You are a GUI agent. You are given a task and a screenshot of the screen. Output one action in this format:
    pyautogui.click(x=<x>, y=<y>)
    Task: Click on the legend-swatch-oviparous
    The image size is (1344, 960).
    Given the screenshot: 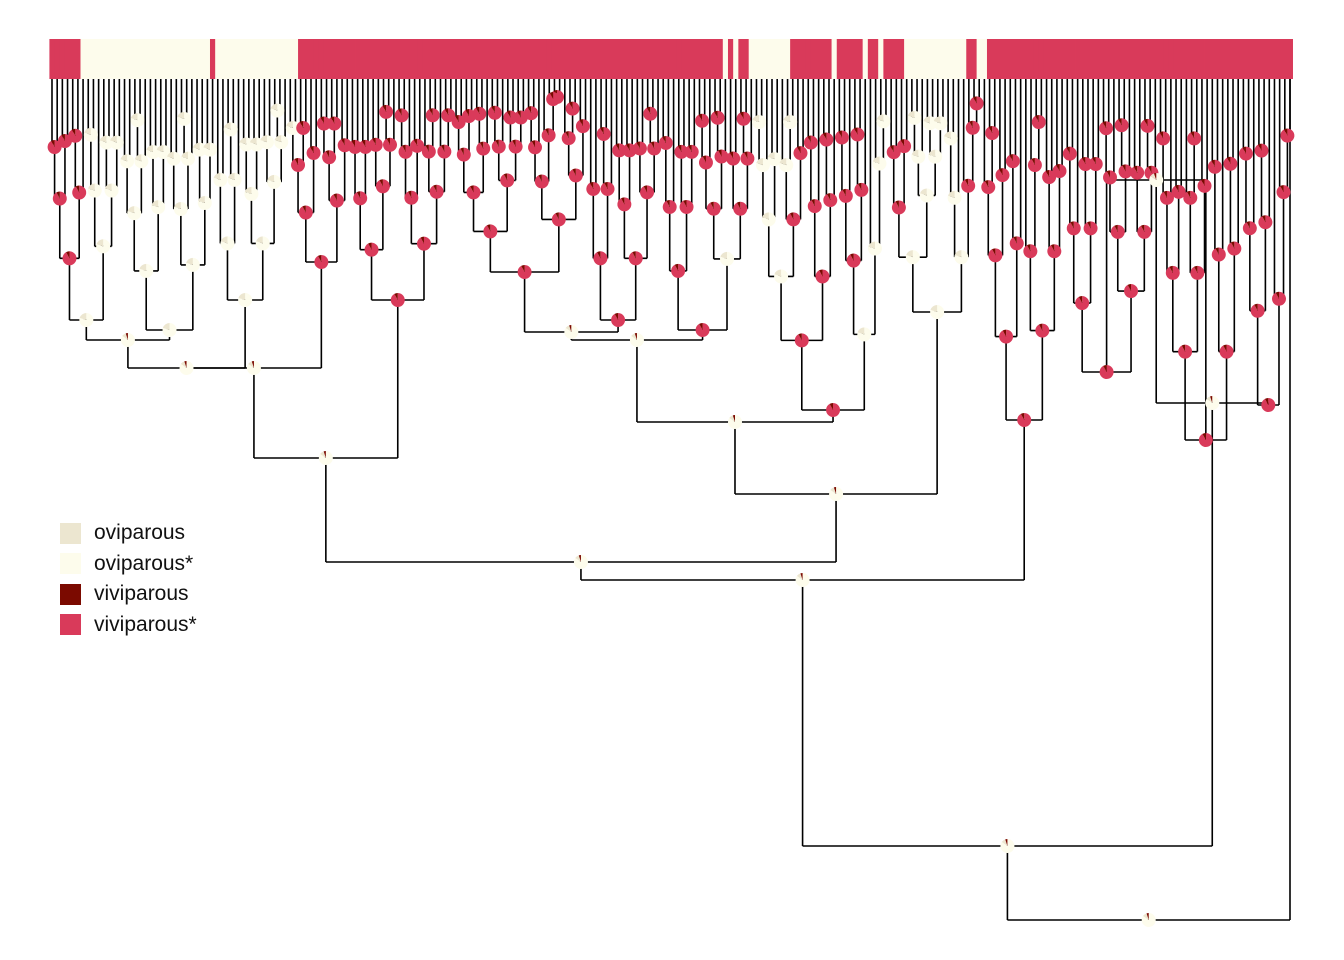 What is the action you would take?
    pyautogui.click(x=70, y=533)
    